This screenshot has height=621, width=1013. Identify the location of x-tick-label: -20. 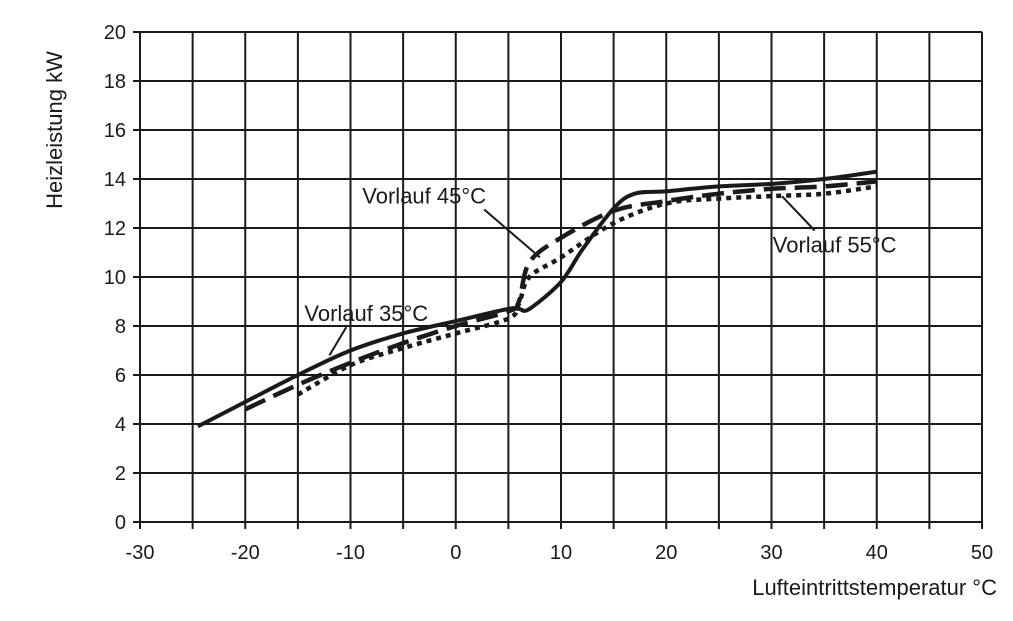
(245, 553).